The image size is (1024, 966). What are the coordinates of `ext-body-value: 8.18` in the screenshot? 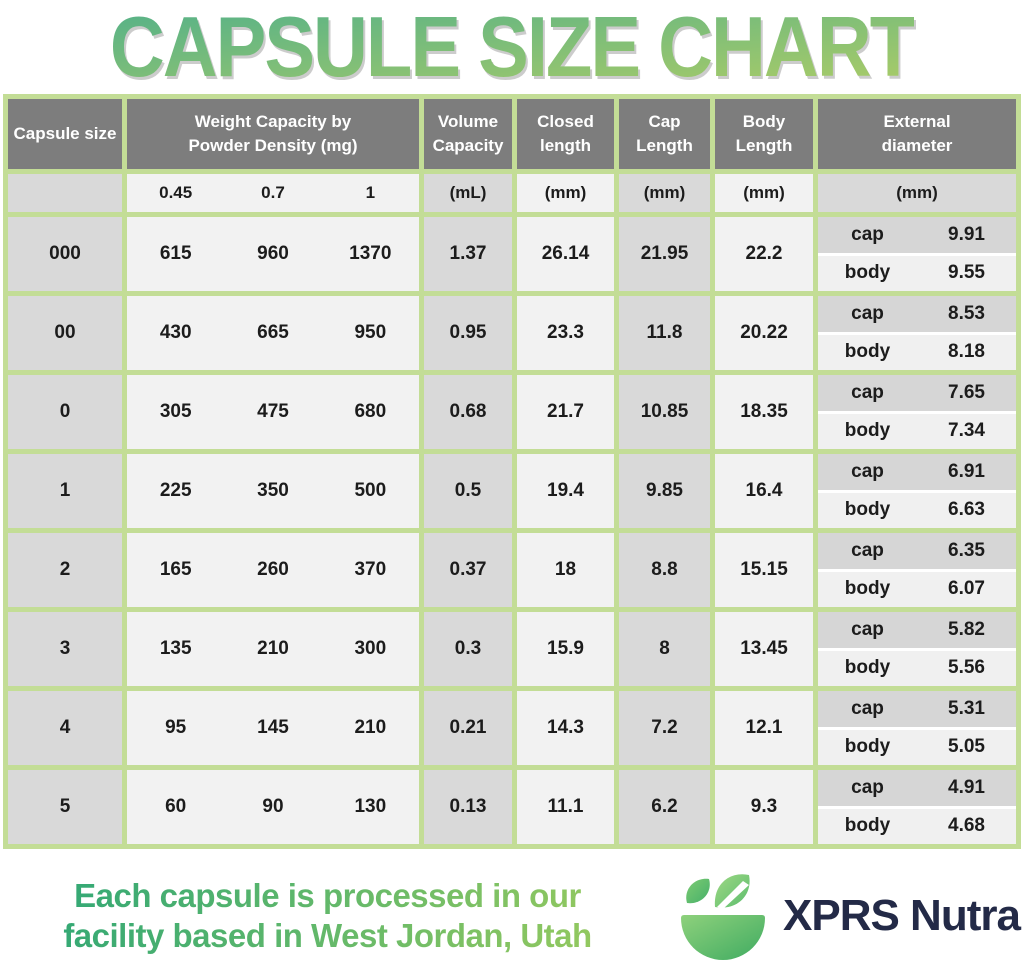 It's located at (966, 352).